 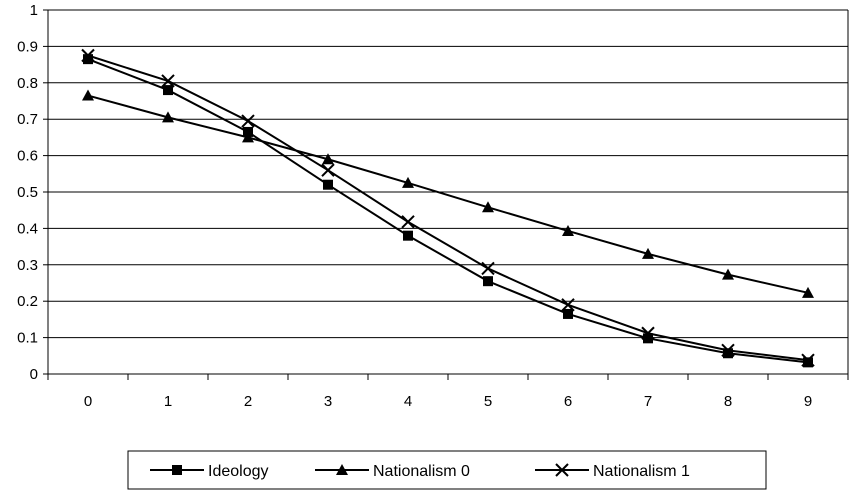 I want to click on x-tick-label: 5, so click(x=488, y=401).